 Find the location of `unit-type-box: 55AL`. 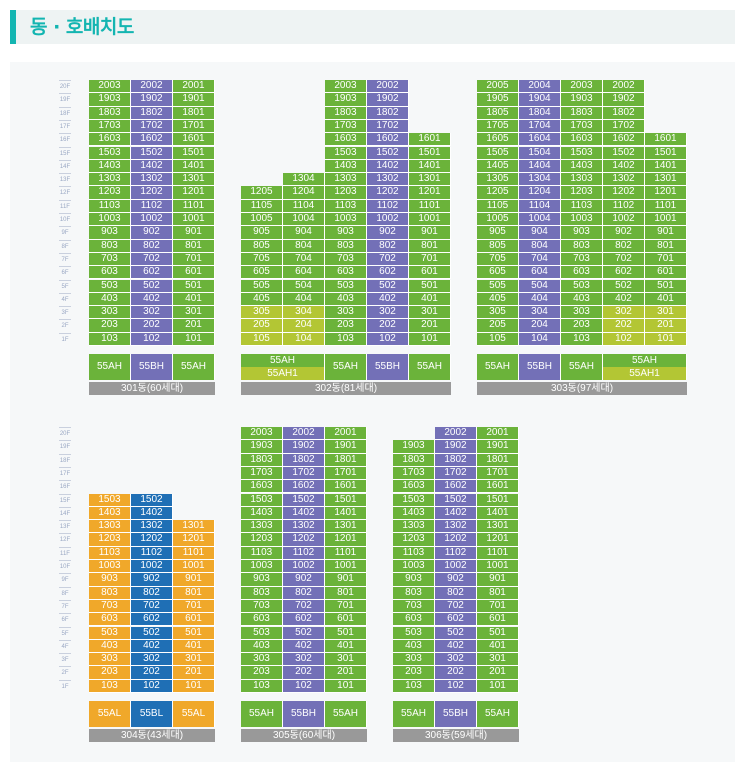

unit-type-box: 55AL is located at coordinates (194, 714).